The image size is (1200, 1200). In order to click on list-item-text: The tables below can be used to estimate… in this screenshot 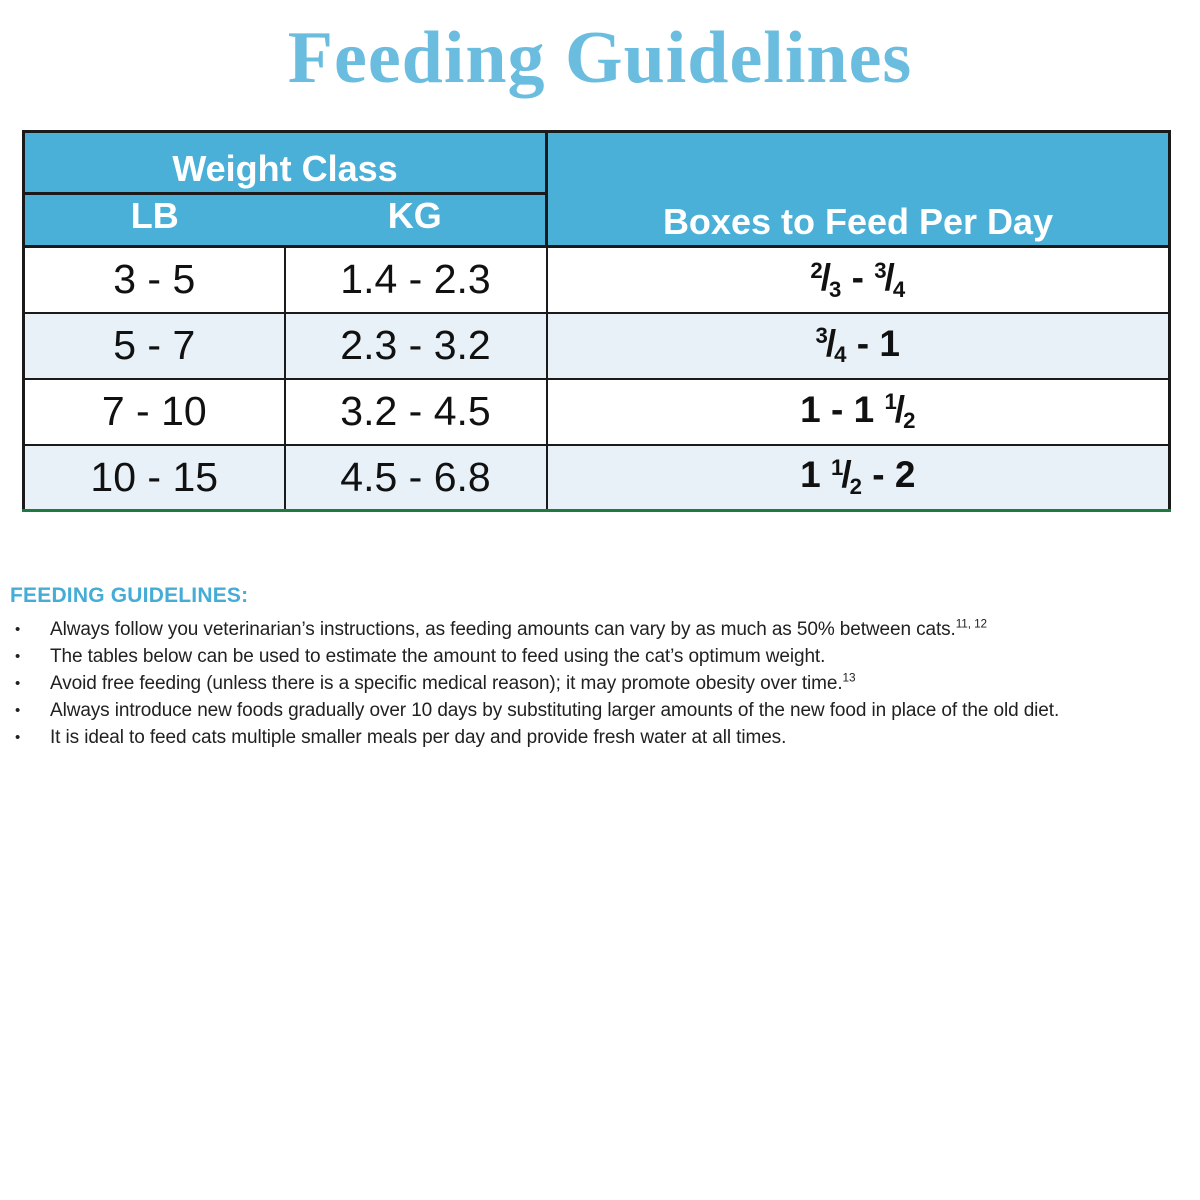, I will do `click(438, 656)`.